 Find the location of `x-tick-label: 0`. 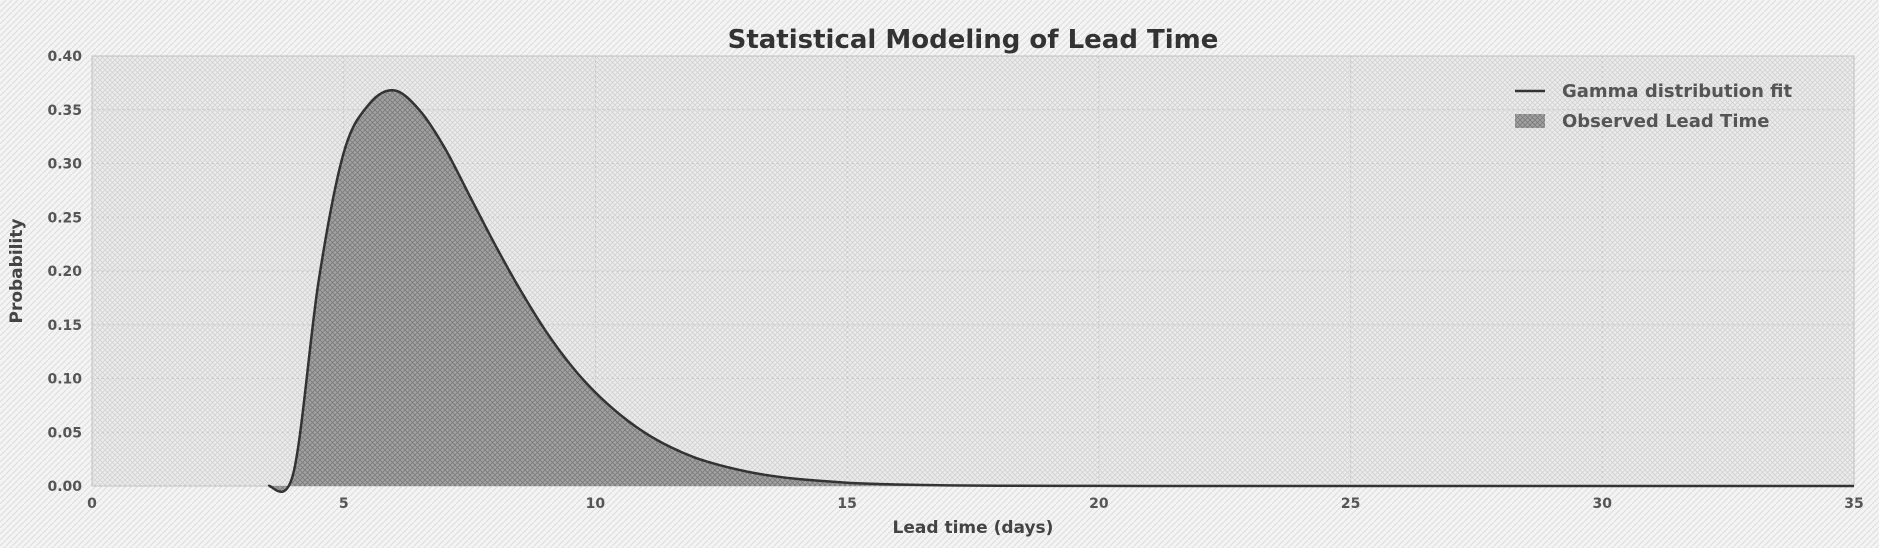

x-tick-label: 0 is located at coordinates (92, 504).